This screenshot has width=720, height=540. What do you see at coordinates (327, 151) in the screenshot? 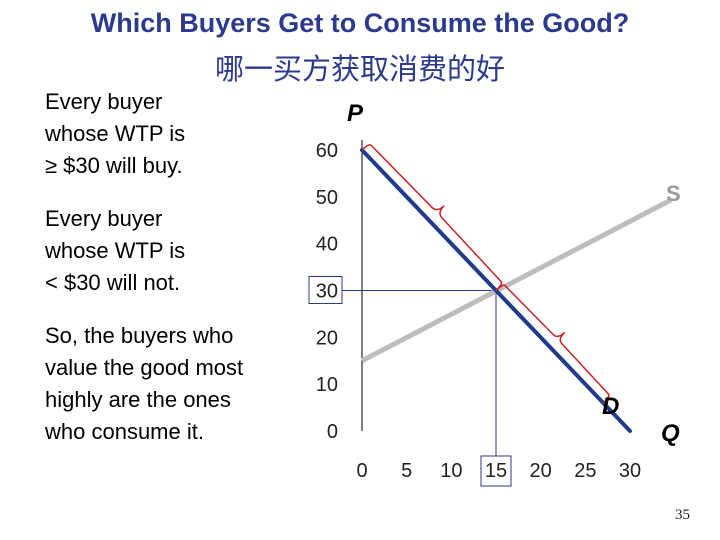
I see `y-tick-label: 60` at bounding box center [327, 151].